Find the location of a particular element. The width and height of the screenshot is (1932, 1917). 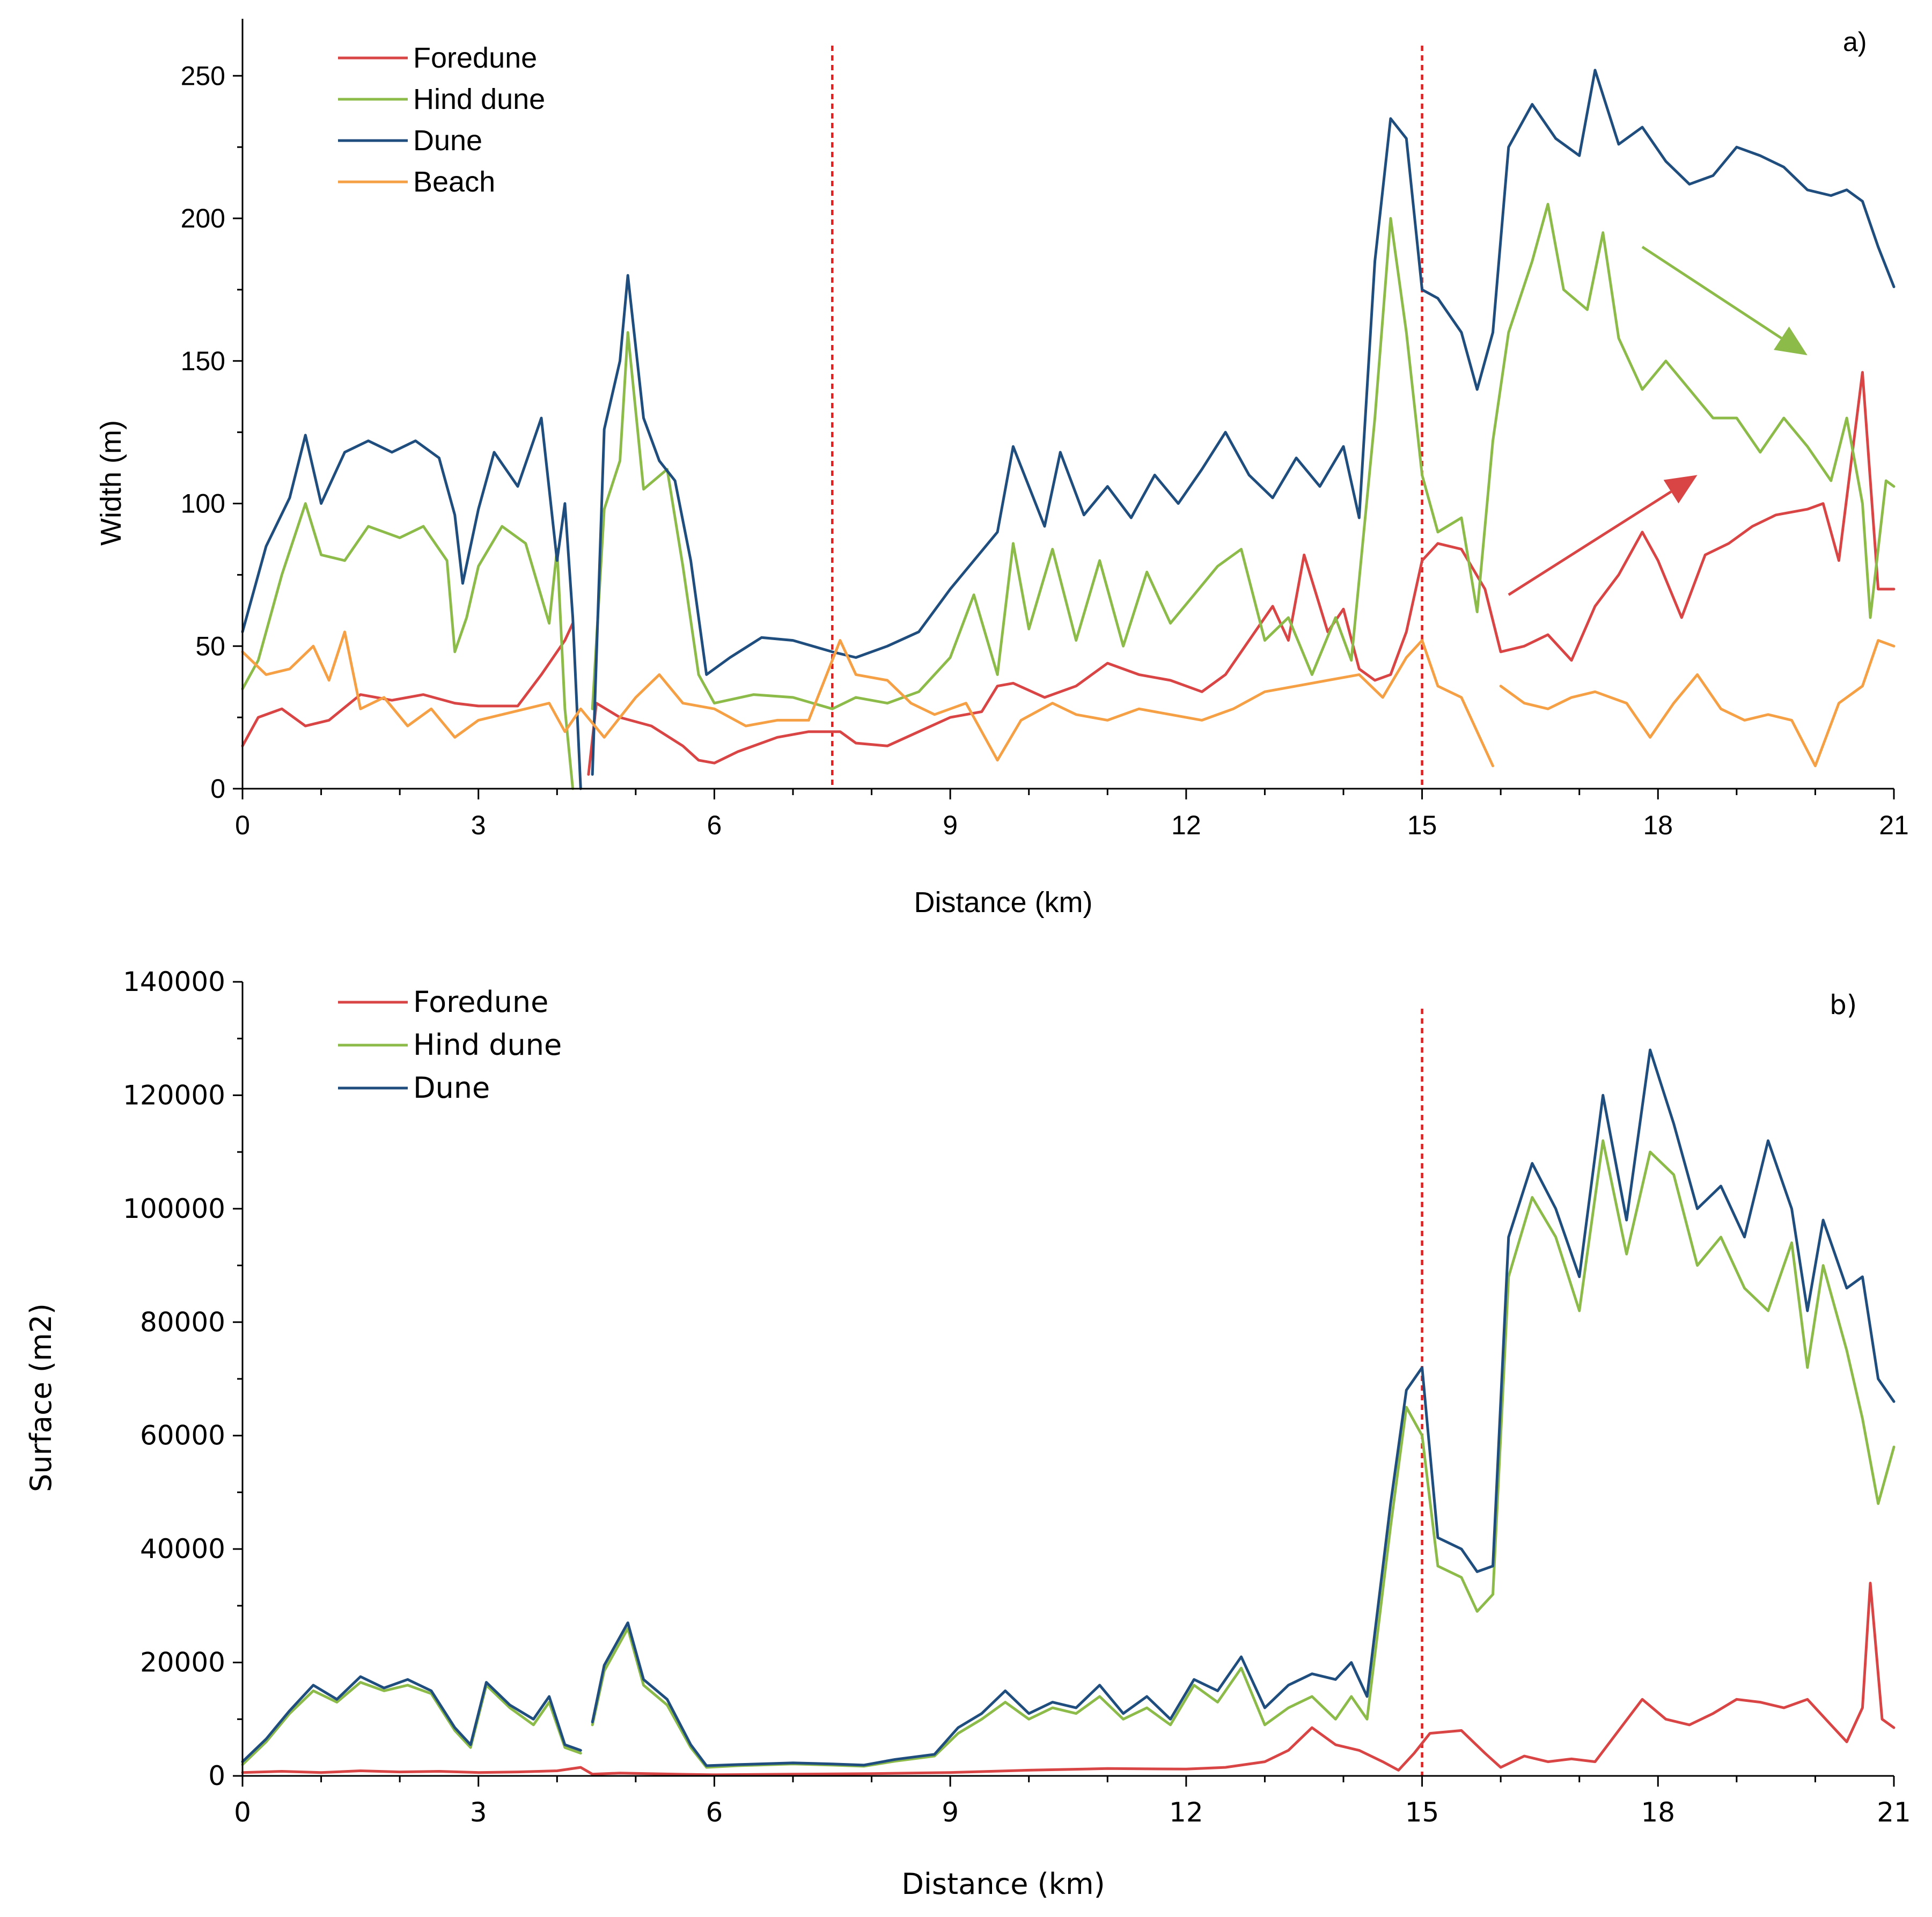

y-axis-title: Surface (m2) is located at coordinates (41, 1397).